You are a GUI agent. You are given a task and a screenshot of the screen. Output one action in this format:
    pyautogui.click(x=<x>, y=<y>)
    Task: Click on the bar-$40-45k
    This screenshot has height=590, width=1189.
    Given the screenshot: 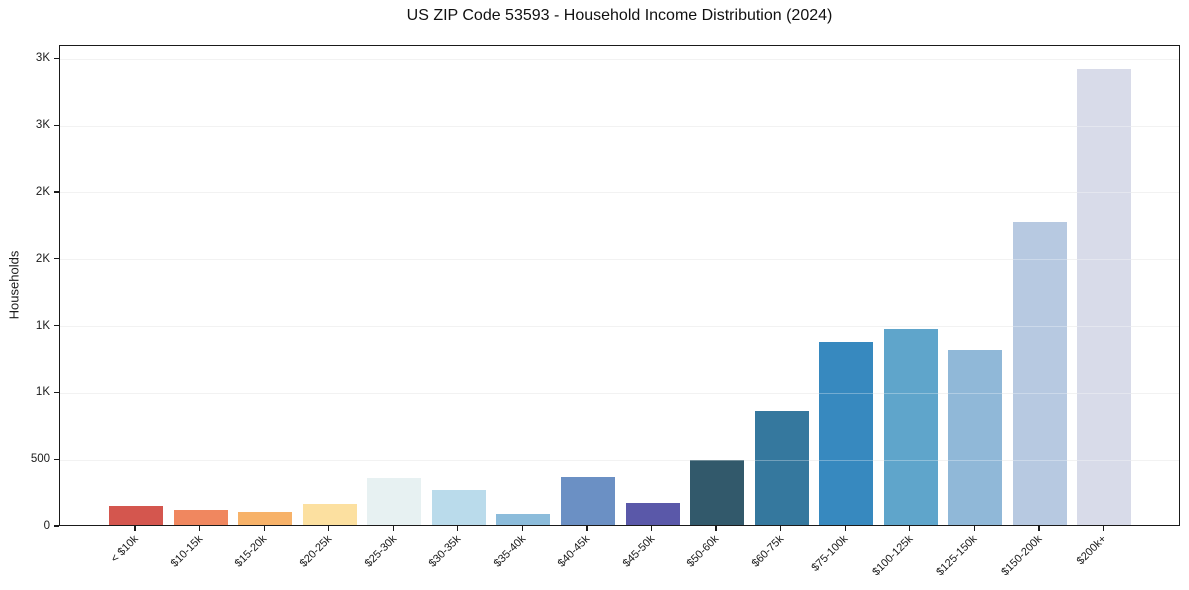 What is the action you would take?
    pyautogui.click(x=587, y=500)
    